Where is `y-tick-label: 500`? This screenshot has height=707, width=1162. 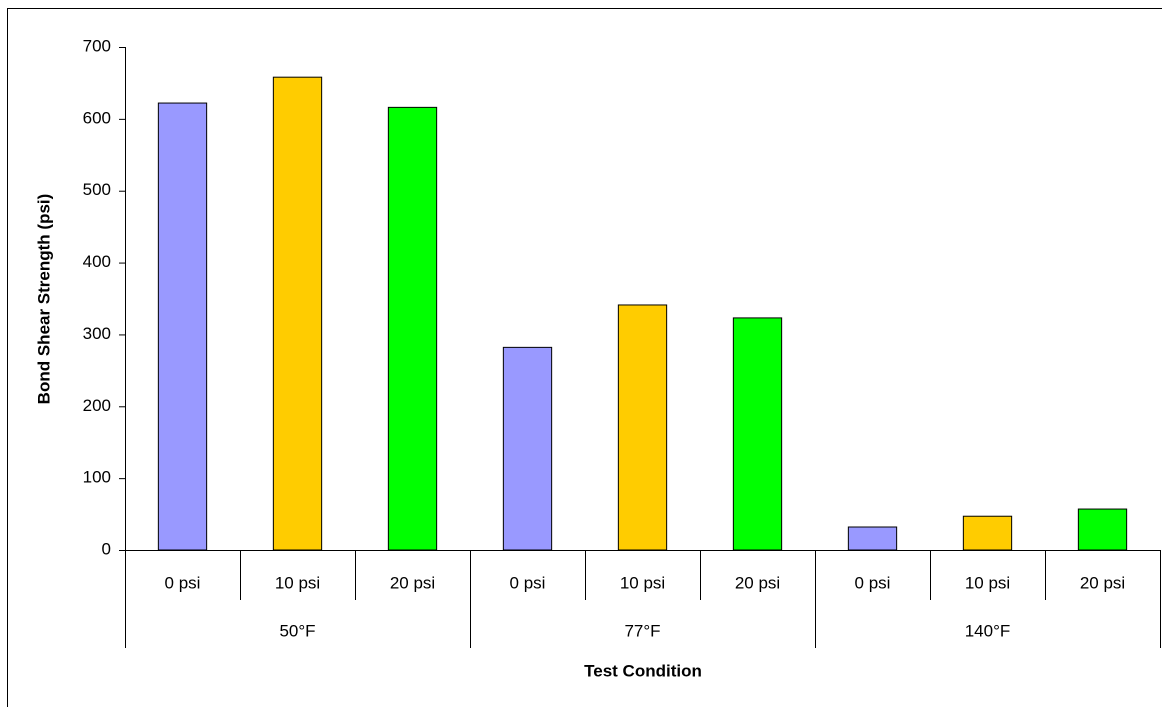 y-tick-label: 500 is located at coordinates (97, 189).